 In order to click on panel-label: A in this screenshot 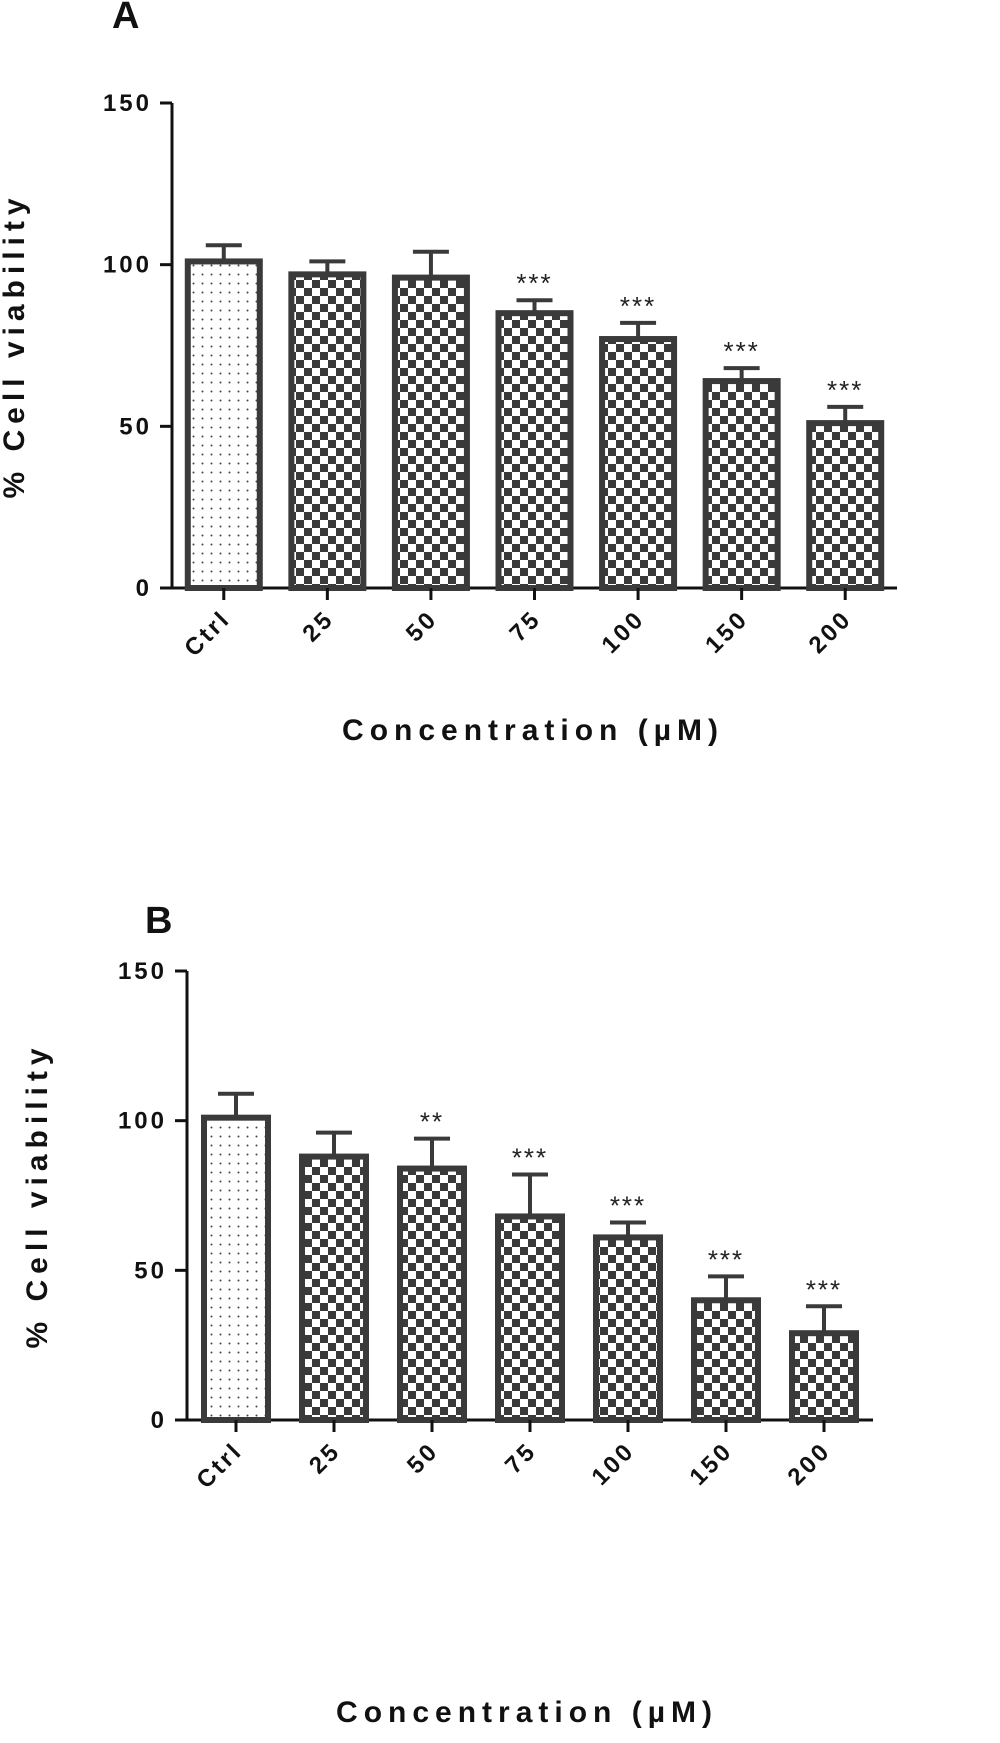, I will do `click(125, 18)`.